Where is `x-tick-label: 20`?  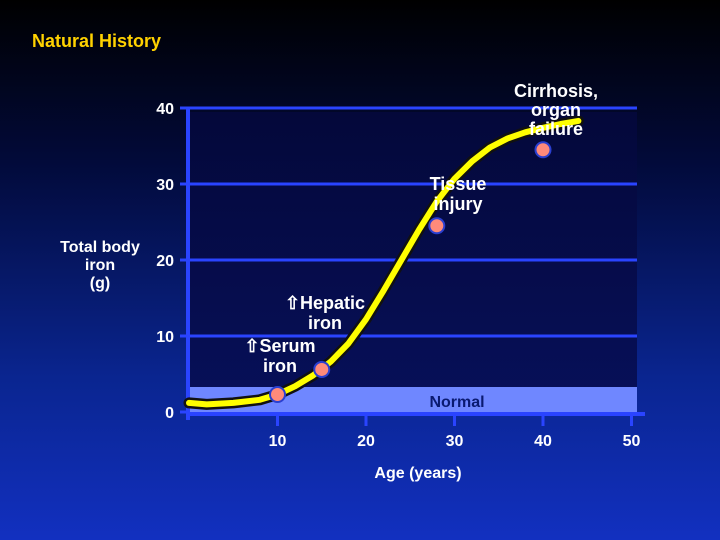
x-tick-label: 20 is located at coordinates (366, 441).